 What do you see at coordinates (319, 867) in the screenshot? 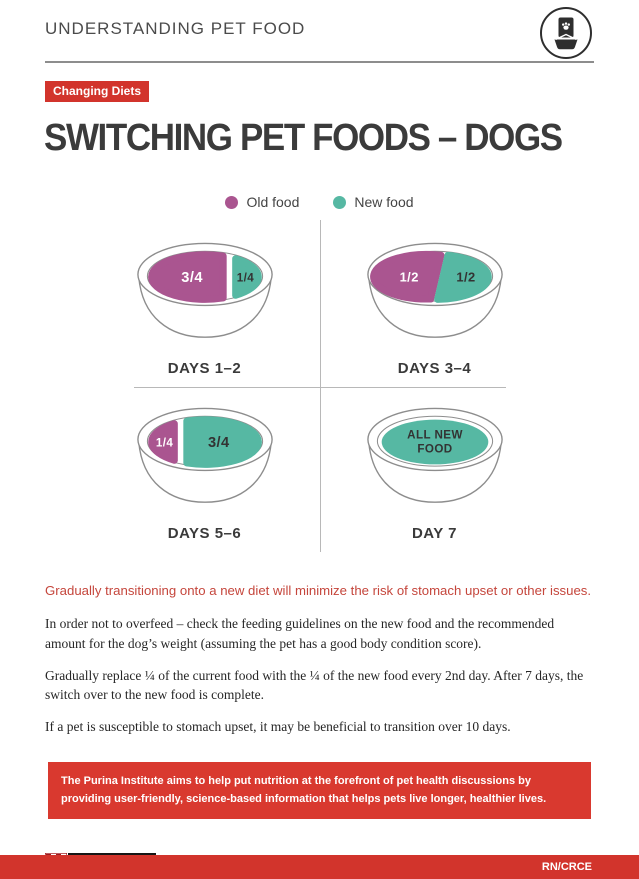
I see `footer-bar: RN/CRCE` at bounding box center [319, 867].